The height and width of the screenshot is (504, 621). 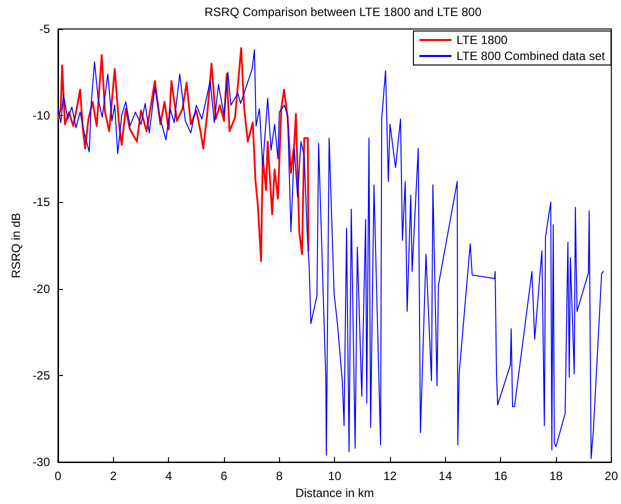 What do you see at coordinates (41, 115) in the screenshot?
I see `y-tick-label: -10` at bounding box center [41, 115].